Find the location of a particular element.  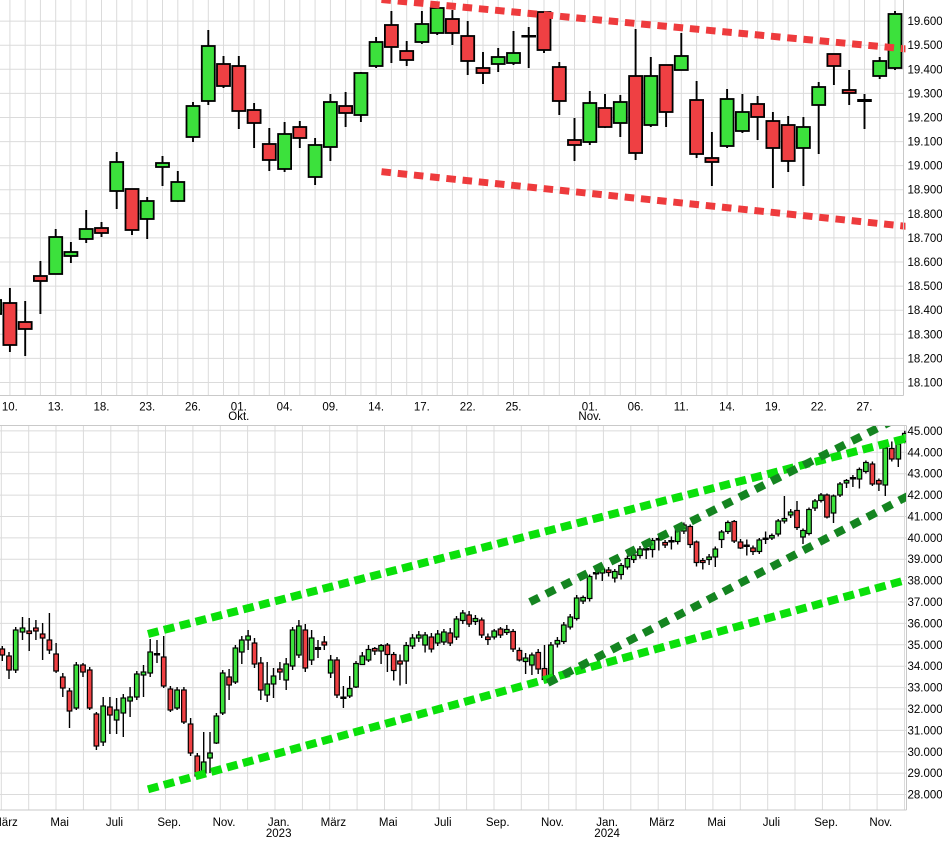

svg-text: 19. is located at coordinates (773, 408).